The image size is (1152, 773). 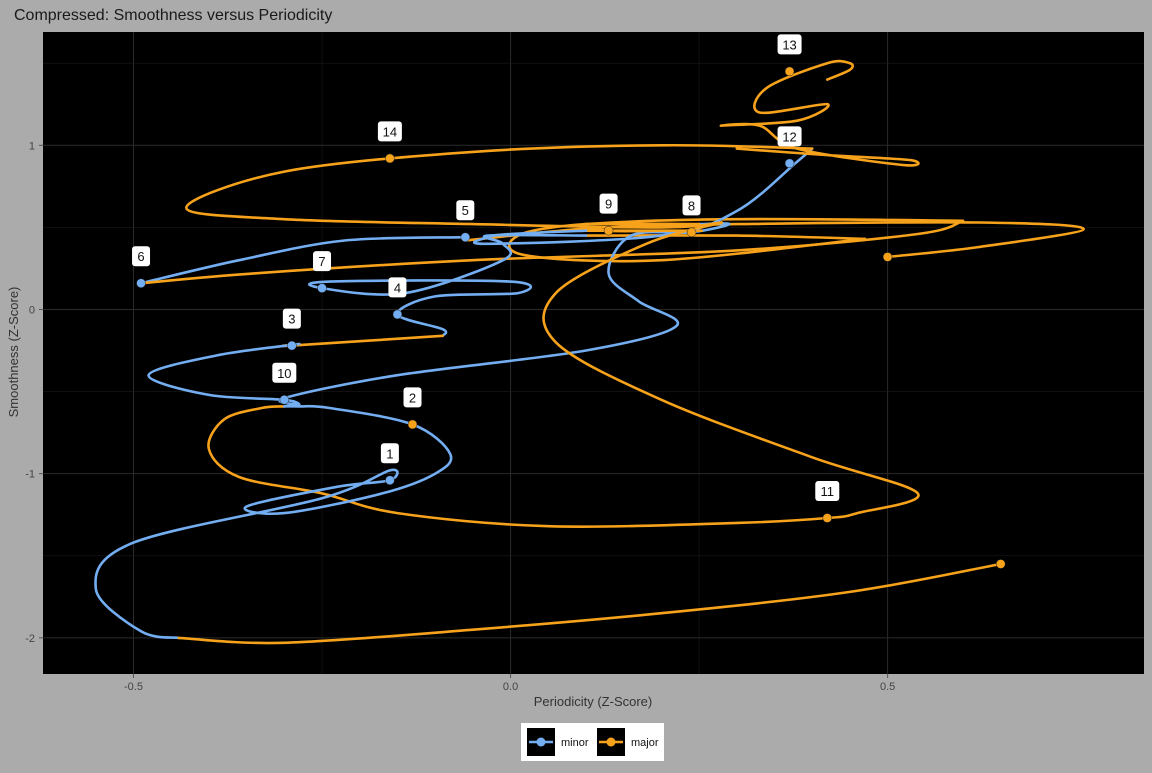 What do you see at coordinates (510, 687) in the screenshot?
I see `x-tick-label: 0.0` at bounding box center [510, 687].